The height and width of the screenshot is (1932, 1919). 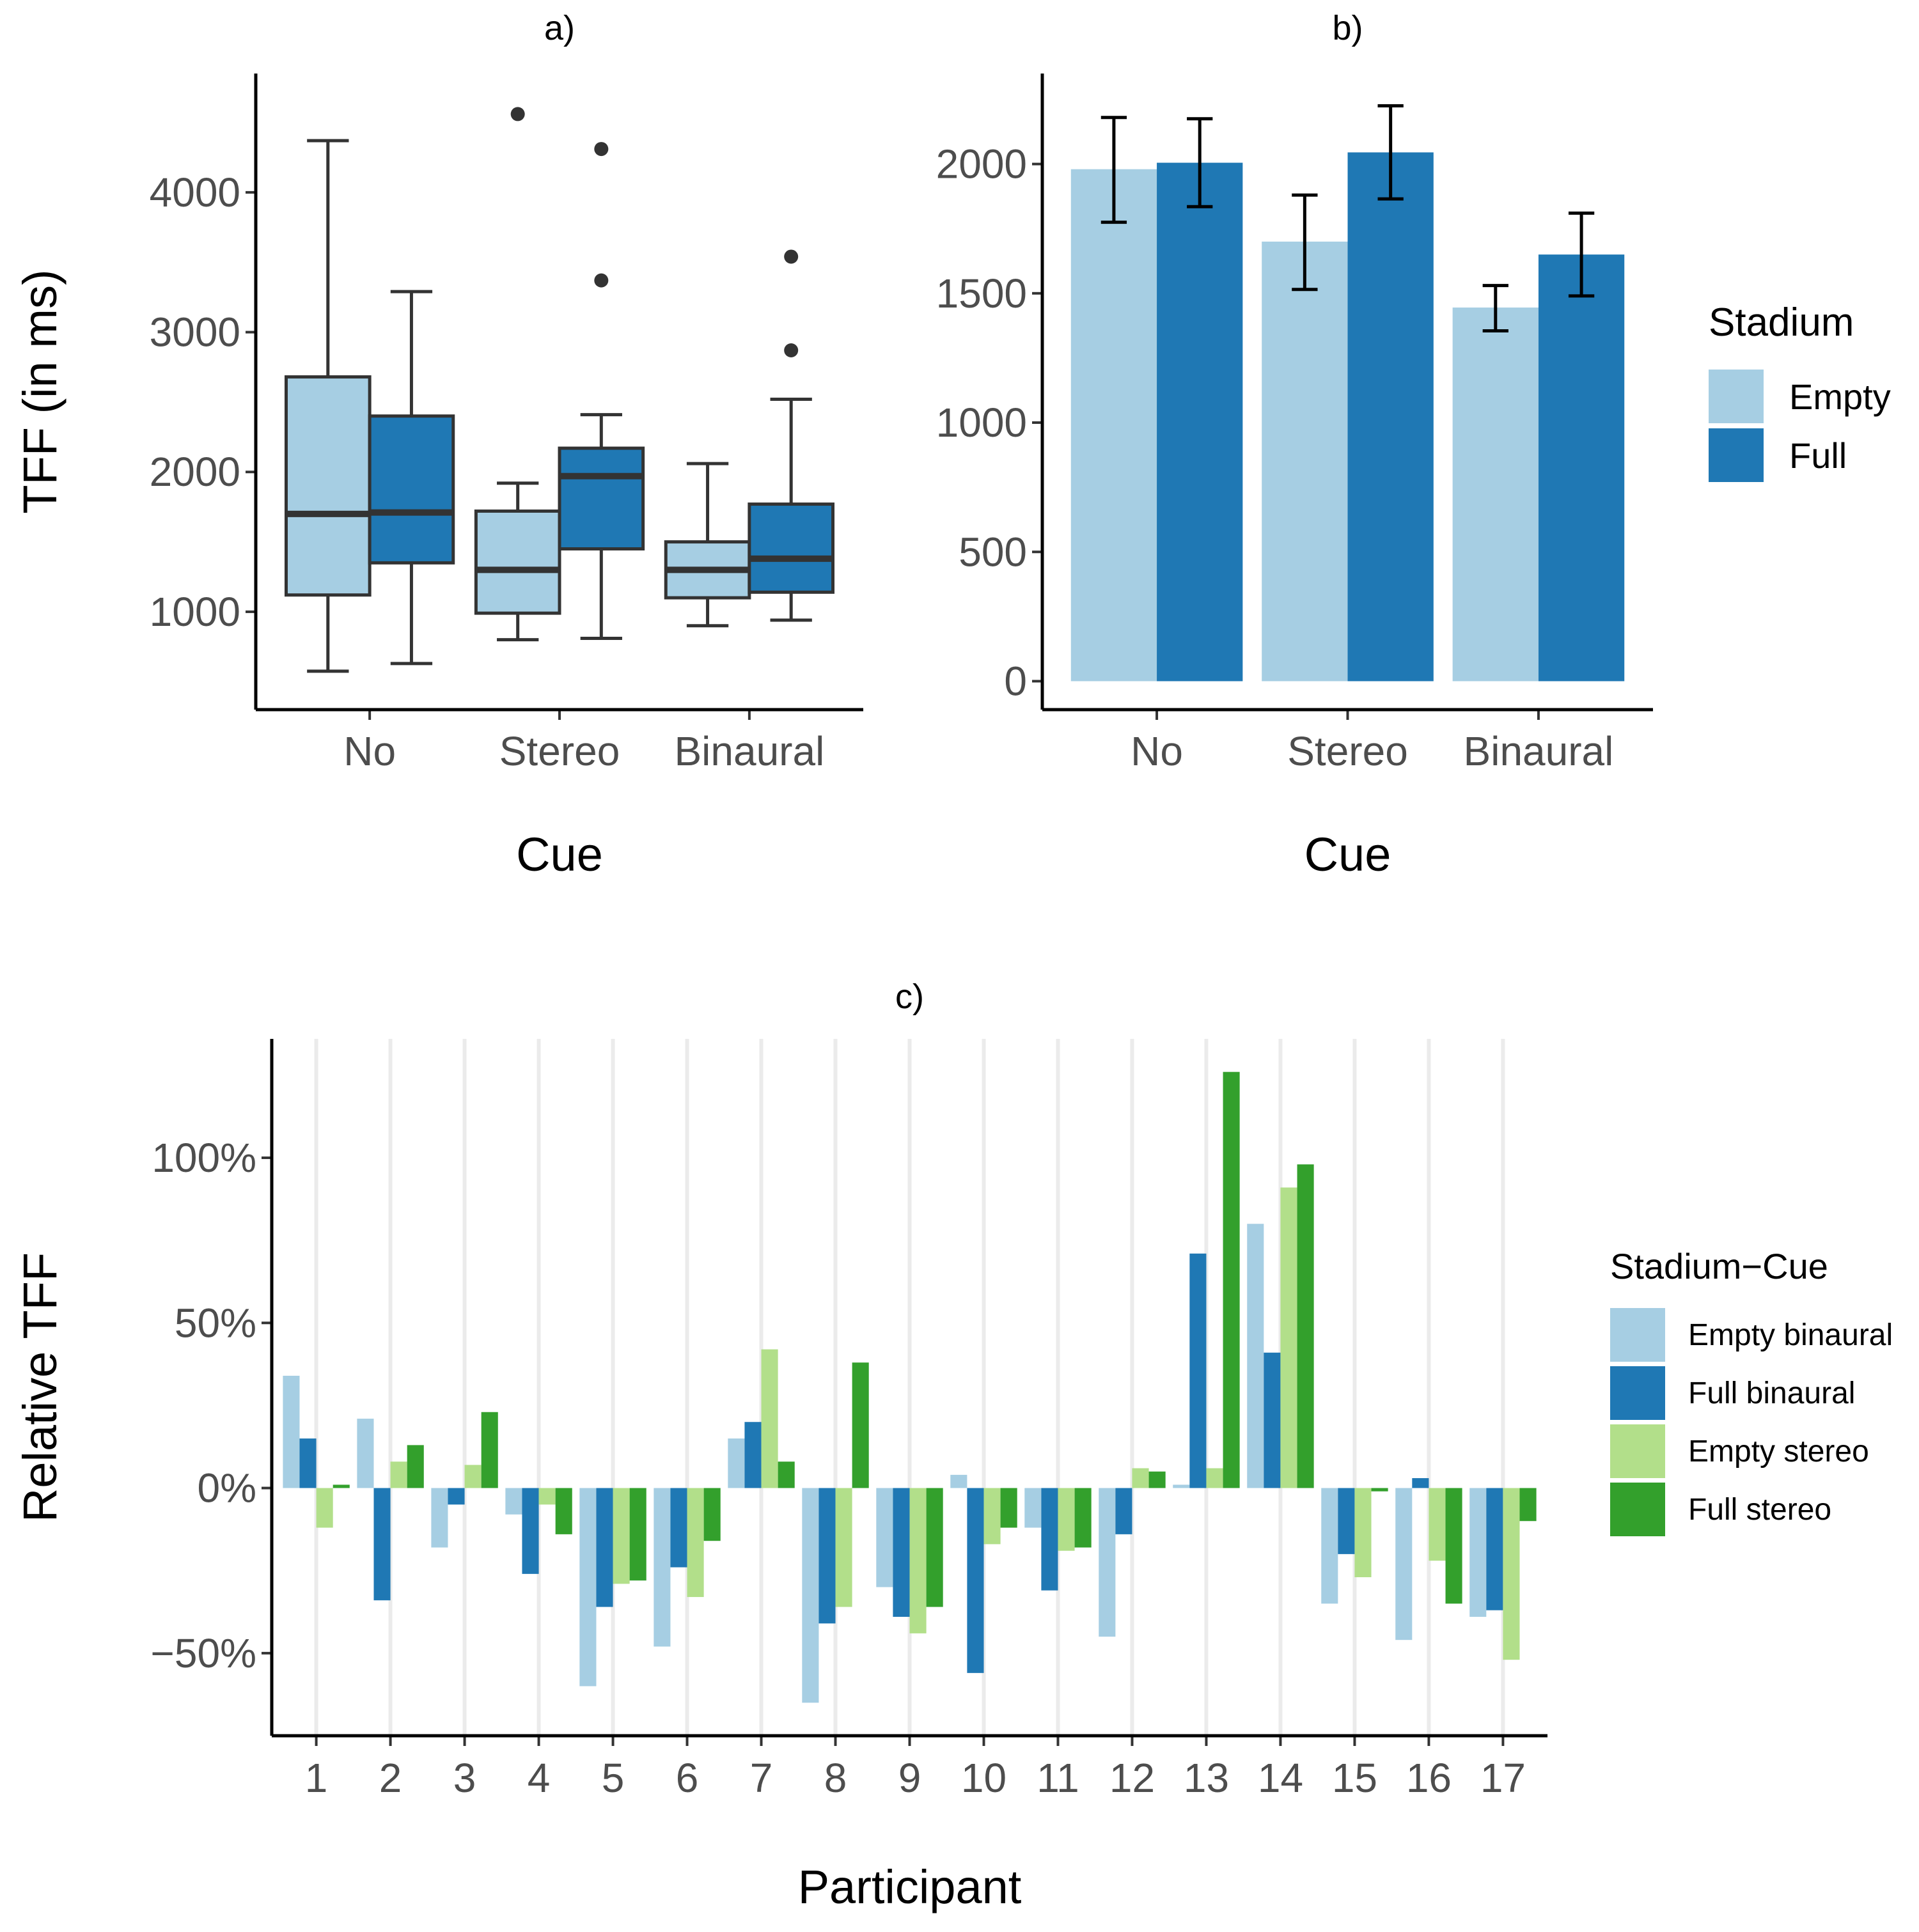 I want to click on x-tick-label: 5, so click(x=613, y=1778).